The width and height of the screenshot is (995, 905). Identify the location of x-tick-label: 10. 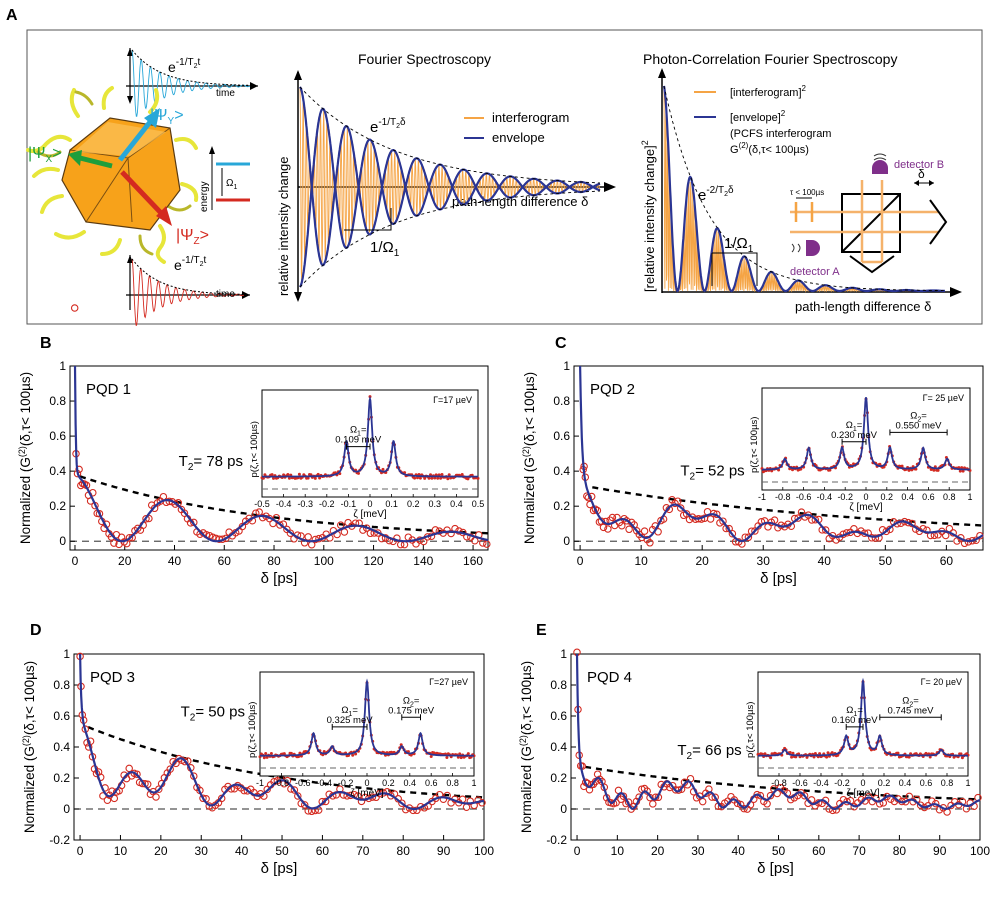
(618, 851).